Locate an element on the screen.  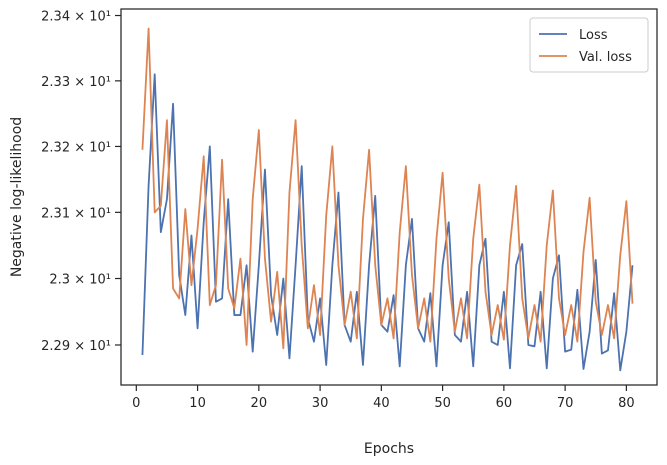
legend-label-loss: Loss is located at coordinates (593, 35).